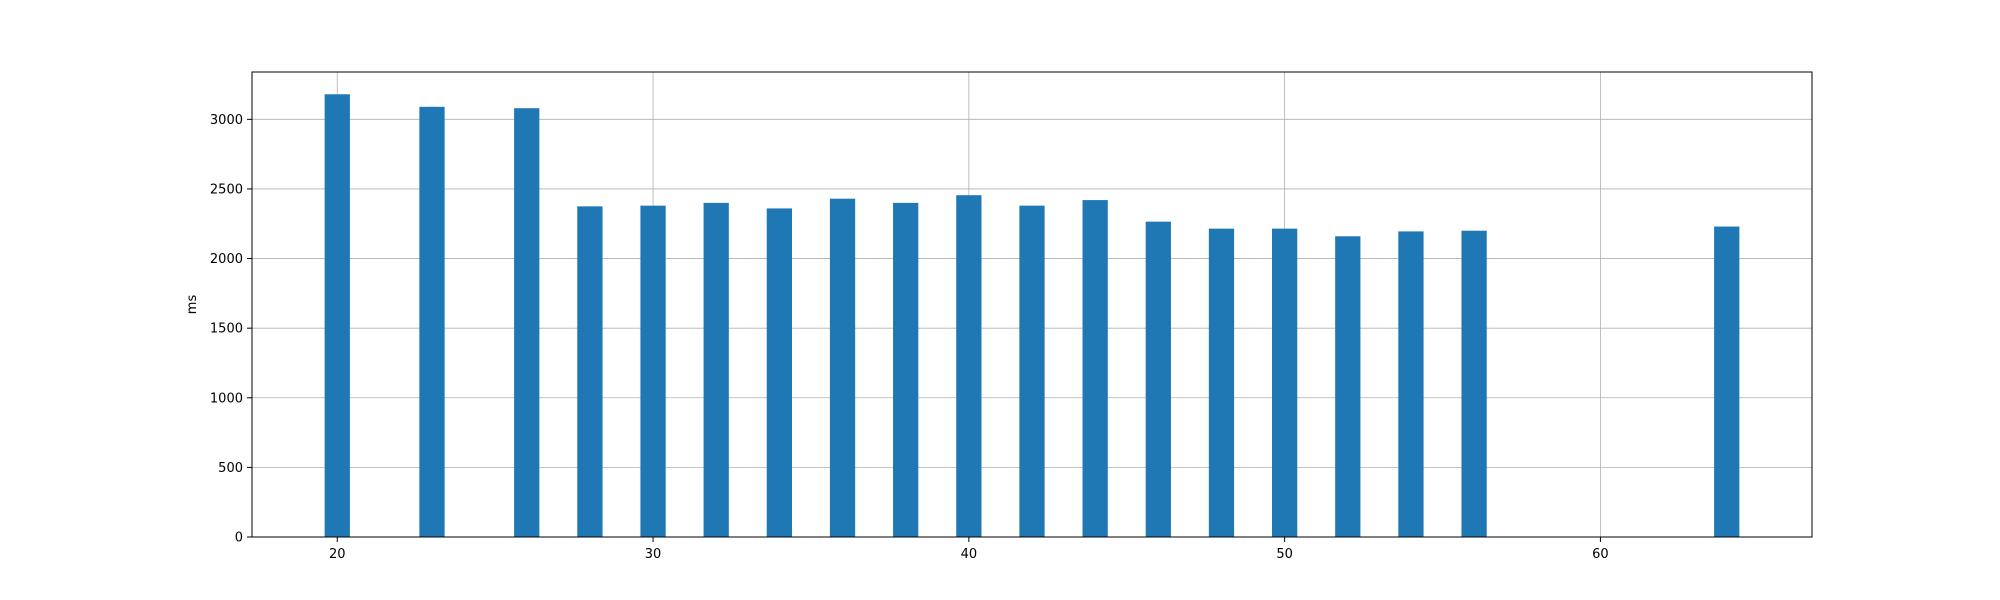 The image size is (2000, 600). What do you see at coordinates (1600, 554) in the screenshot?
I see `x-tick-label-60: 60` at bounding box center [1600, 554].